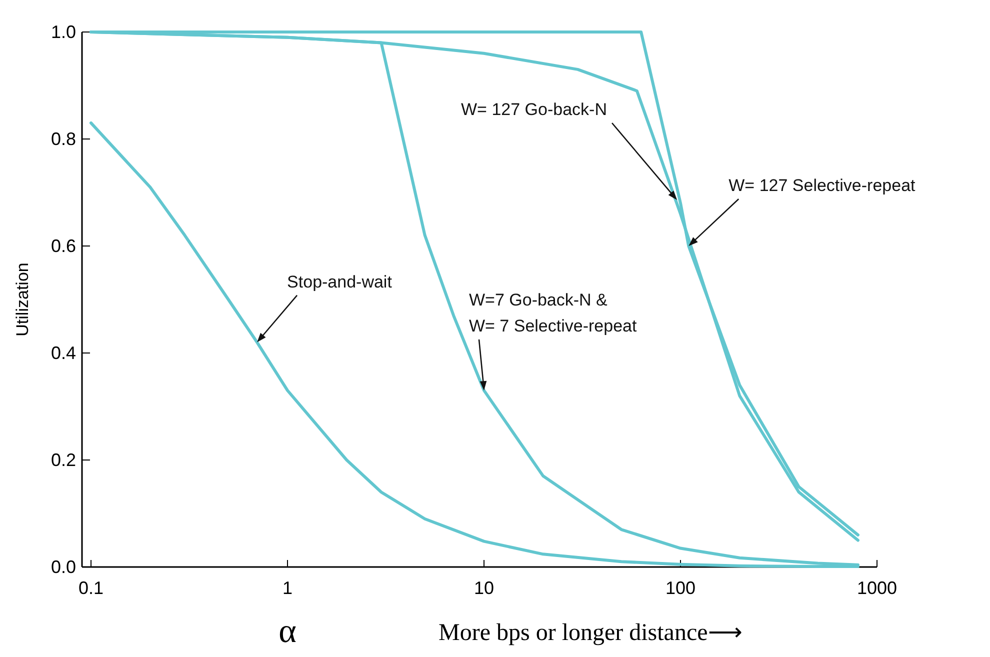 The height and width of the screenshot is (657, 990). Describe the element at coordinates (63, 246) in the screenshot. I see `y-tick-label: 0.6` at that location.